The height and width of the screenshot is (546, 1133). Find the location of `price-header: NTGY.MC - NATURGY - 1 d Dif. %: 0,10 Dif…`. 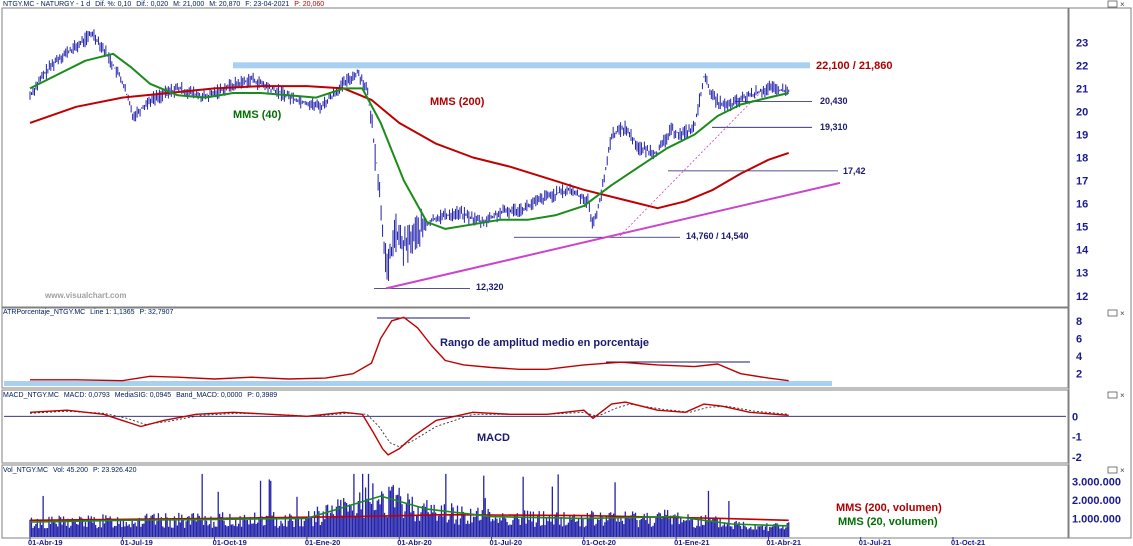

price-header: NTGY.MC - NATURGY - 1 d Dif. %: 0,10 Dif… is located at coordinates (163, 4).